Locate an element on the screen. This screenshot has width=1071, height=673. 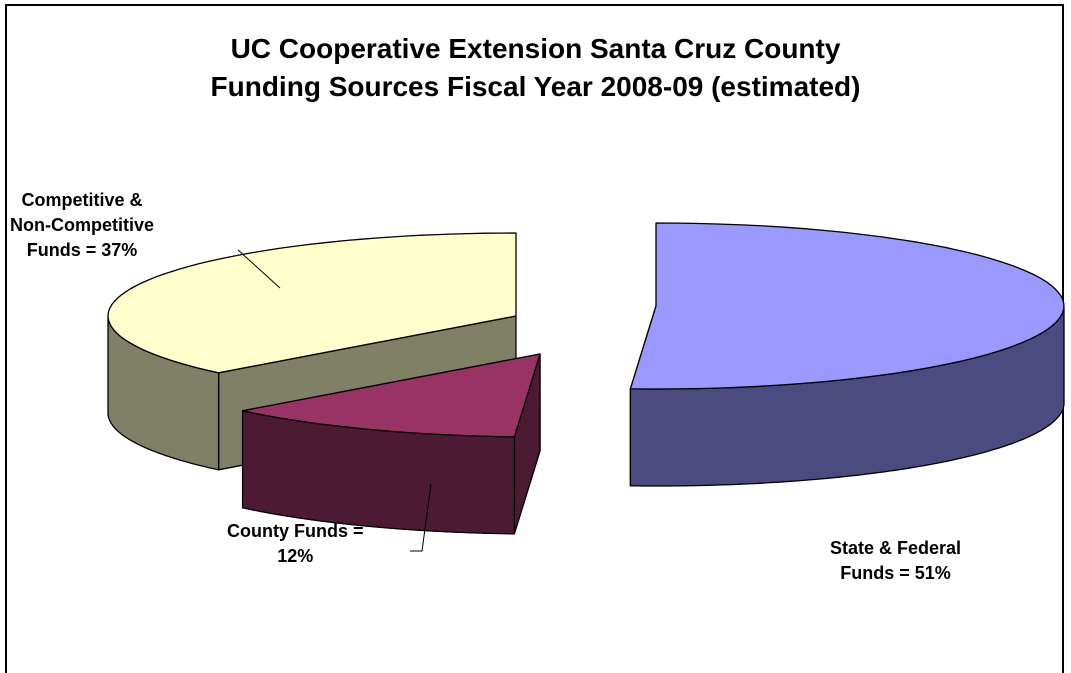
leader-lines is located at coordinates (334, 400).